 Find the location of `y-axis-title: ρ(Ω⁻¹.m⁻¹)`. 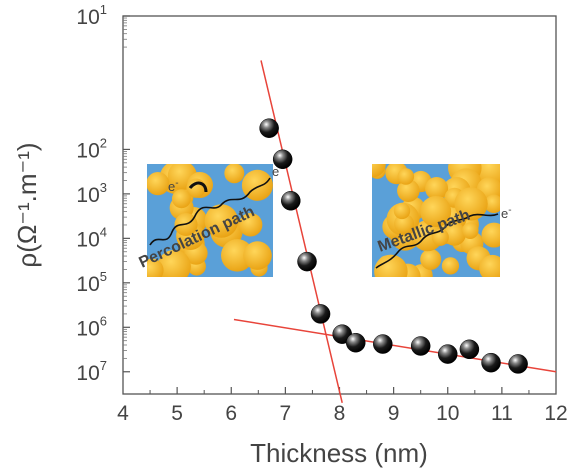

y-axis-title: ρ(Ω⁻¹.m⁻¹) is located at coordinates (27, 204).